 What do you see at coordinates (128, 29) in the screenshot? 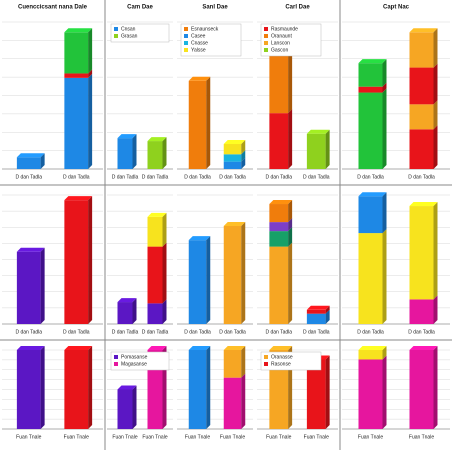
I see `legend-label: Cnsan` at bounding box center [128, 29].